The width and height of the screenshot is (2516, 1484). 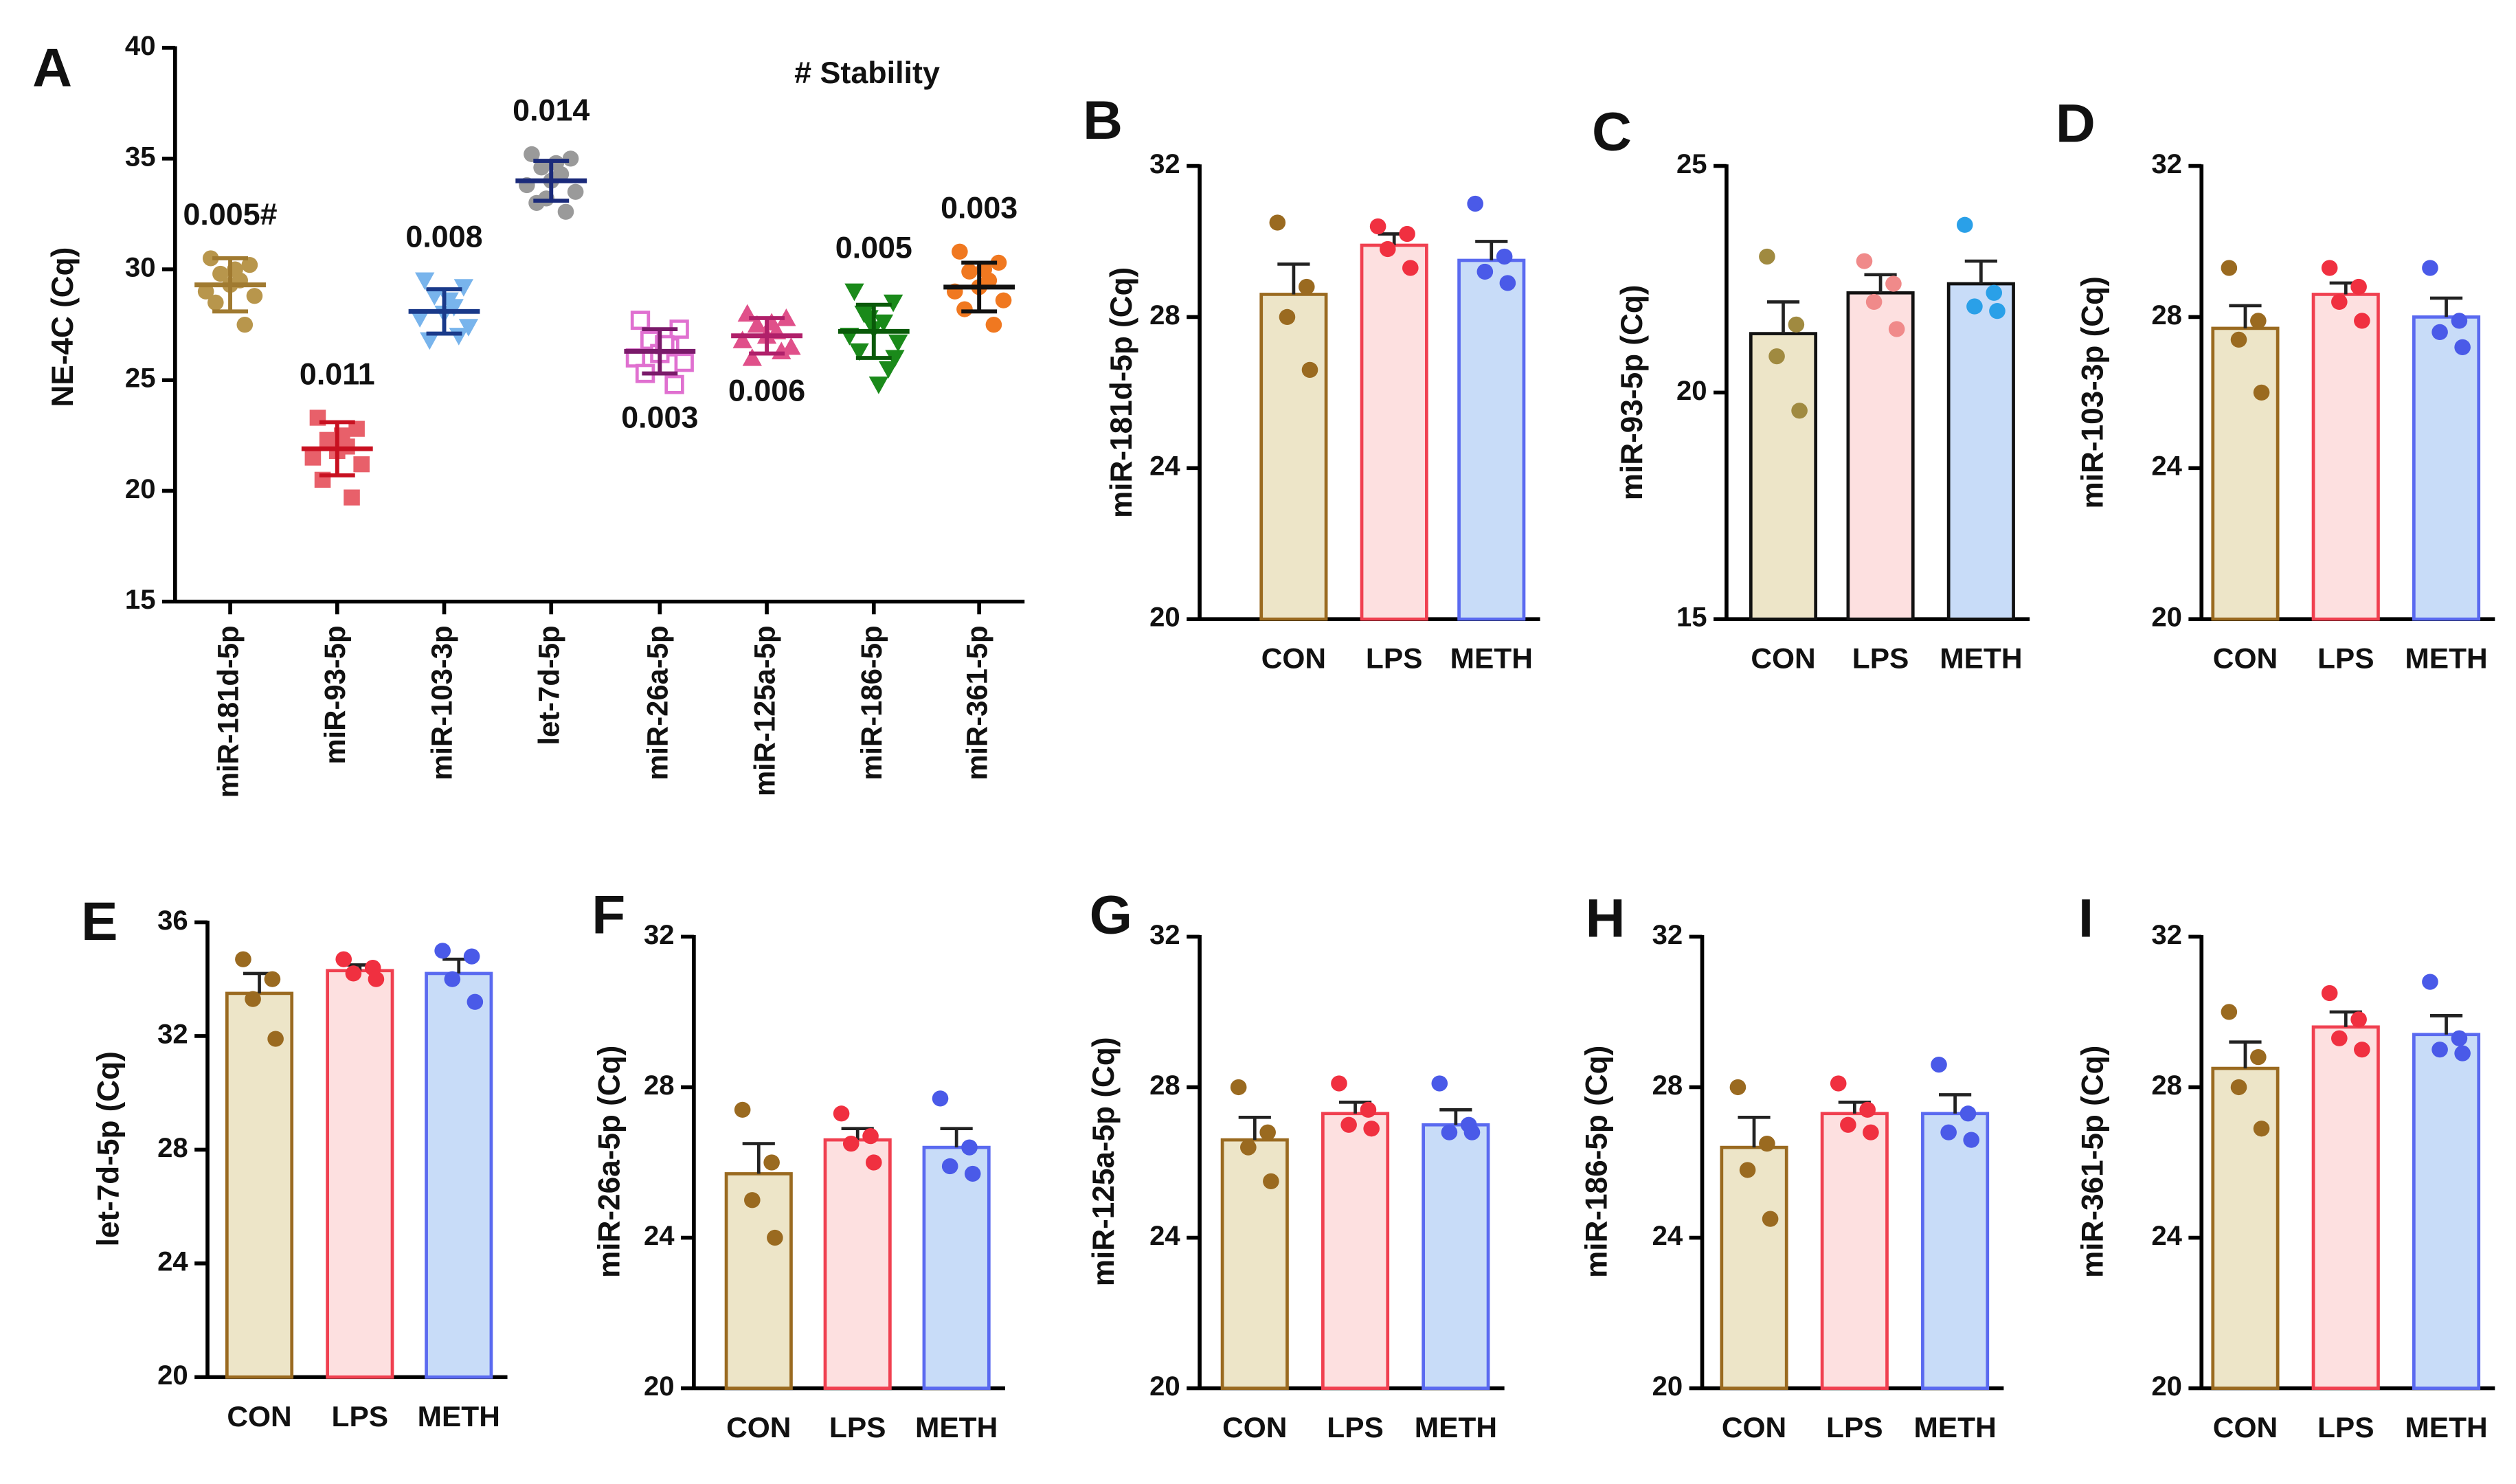 I want to click on y-tick-label: 36, so click(x=172, y=921).